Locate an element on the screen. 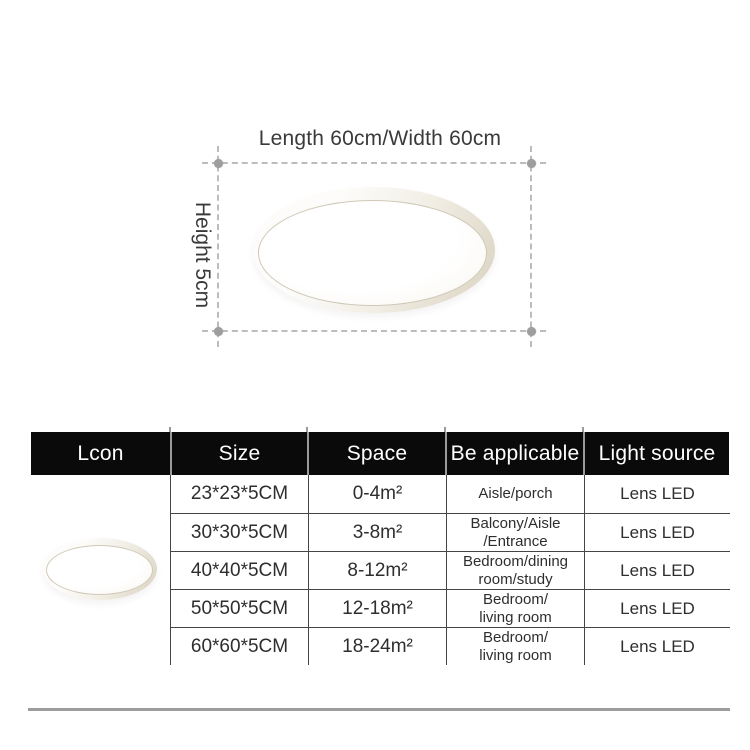  length-width-label: Length 60cm/Width 60cm is located at coordinates (380, 138).